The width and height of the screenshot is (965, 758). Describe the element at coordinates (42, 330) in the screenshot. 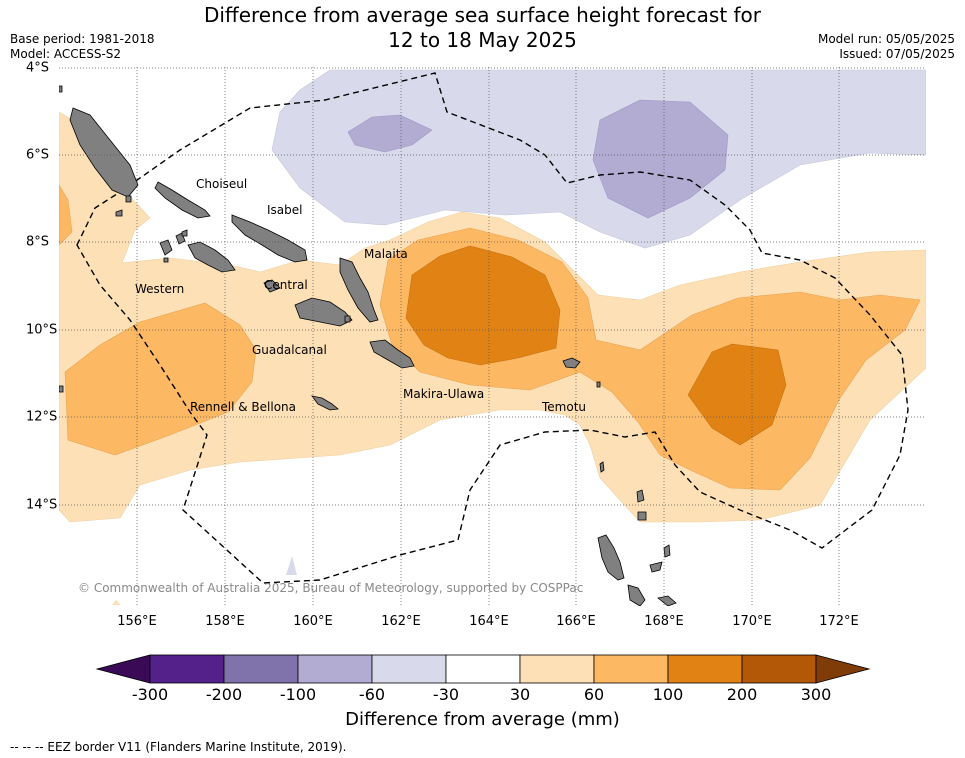

I see `lat-label-10s: 10°S` at that location.